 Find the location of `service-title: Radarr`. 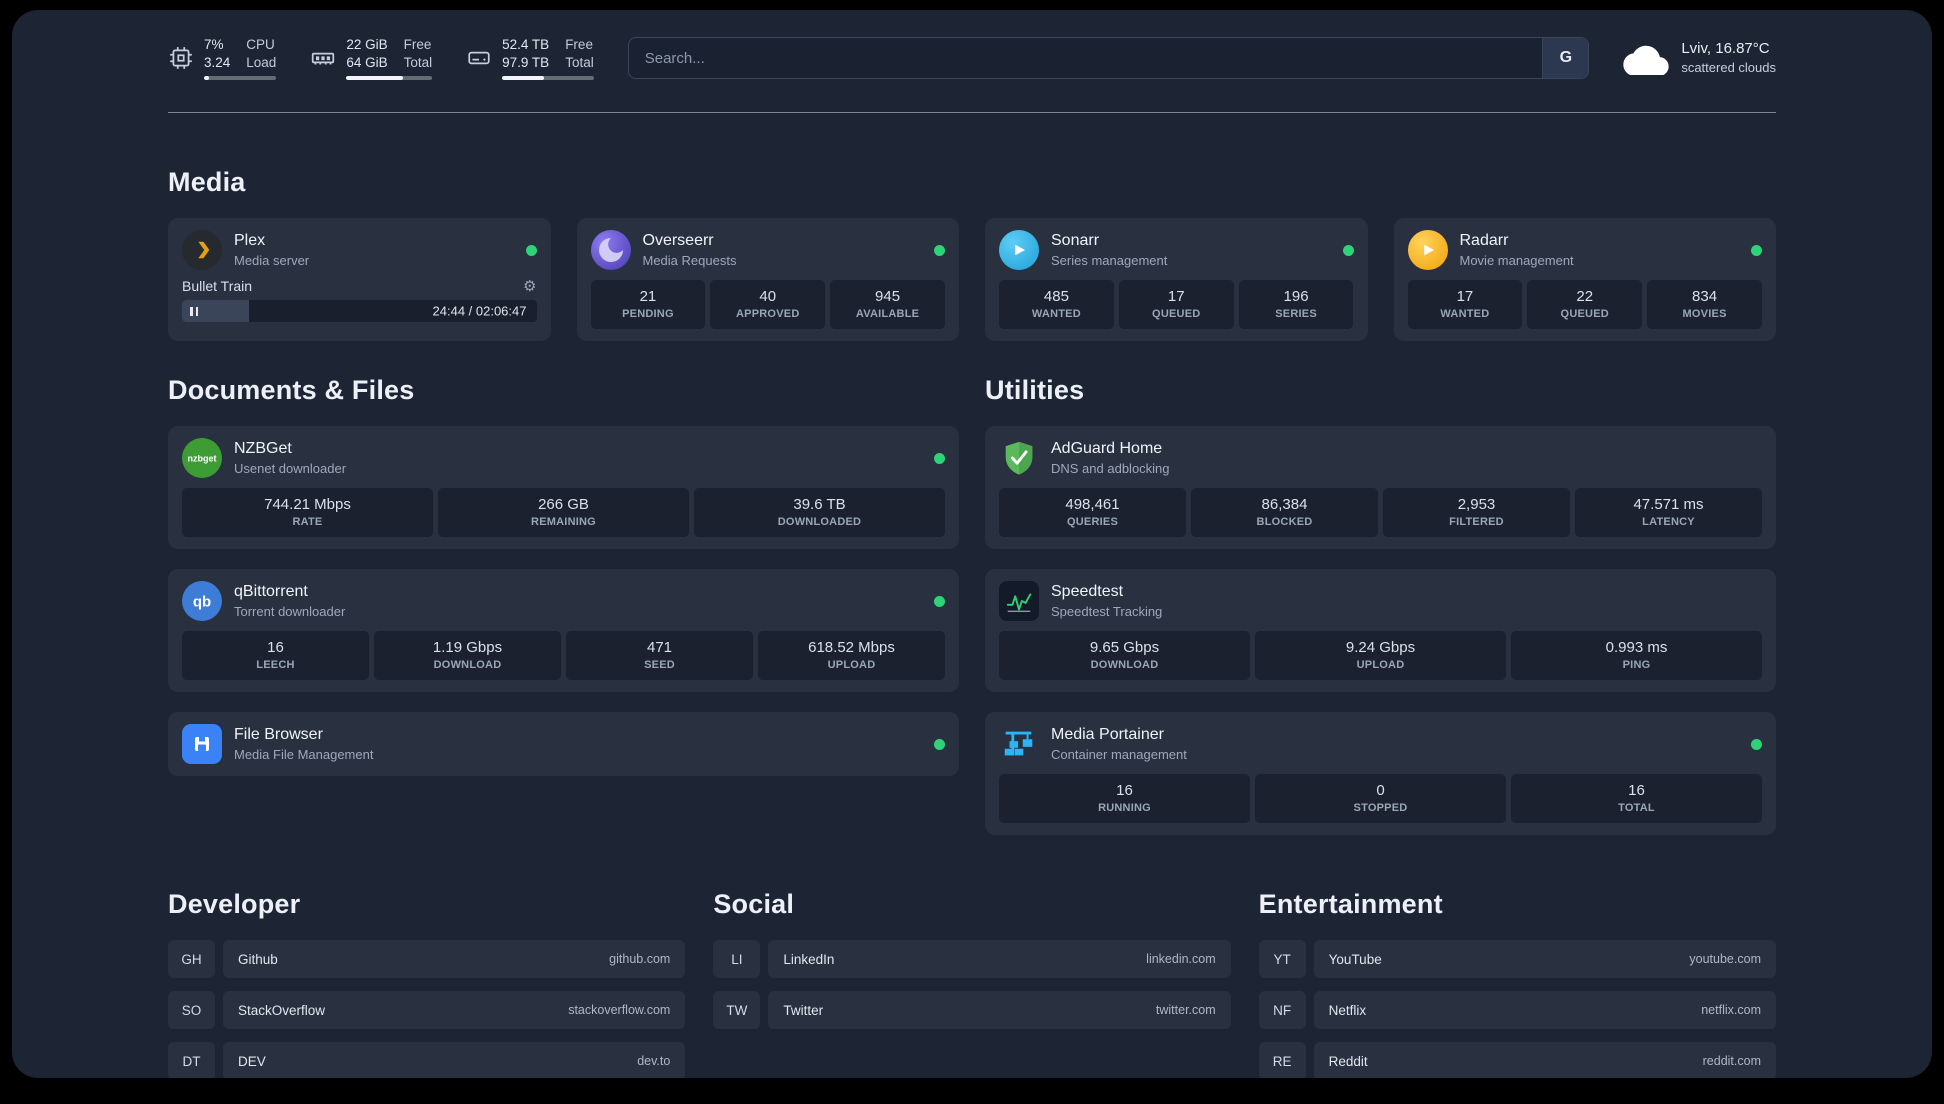

service-title: Radarr is located at coordinates (1484, 241).